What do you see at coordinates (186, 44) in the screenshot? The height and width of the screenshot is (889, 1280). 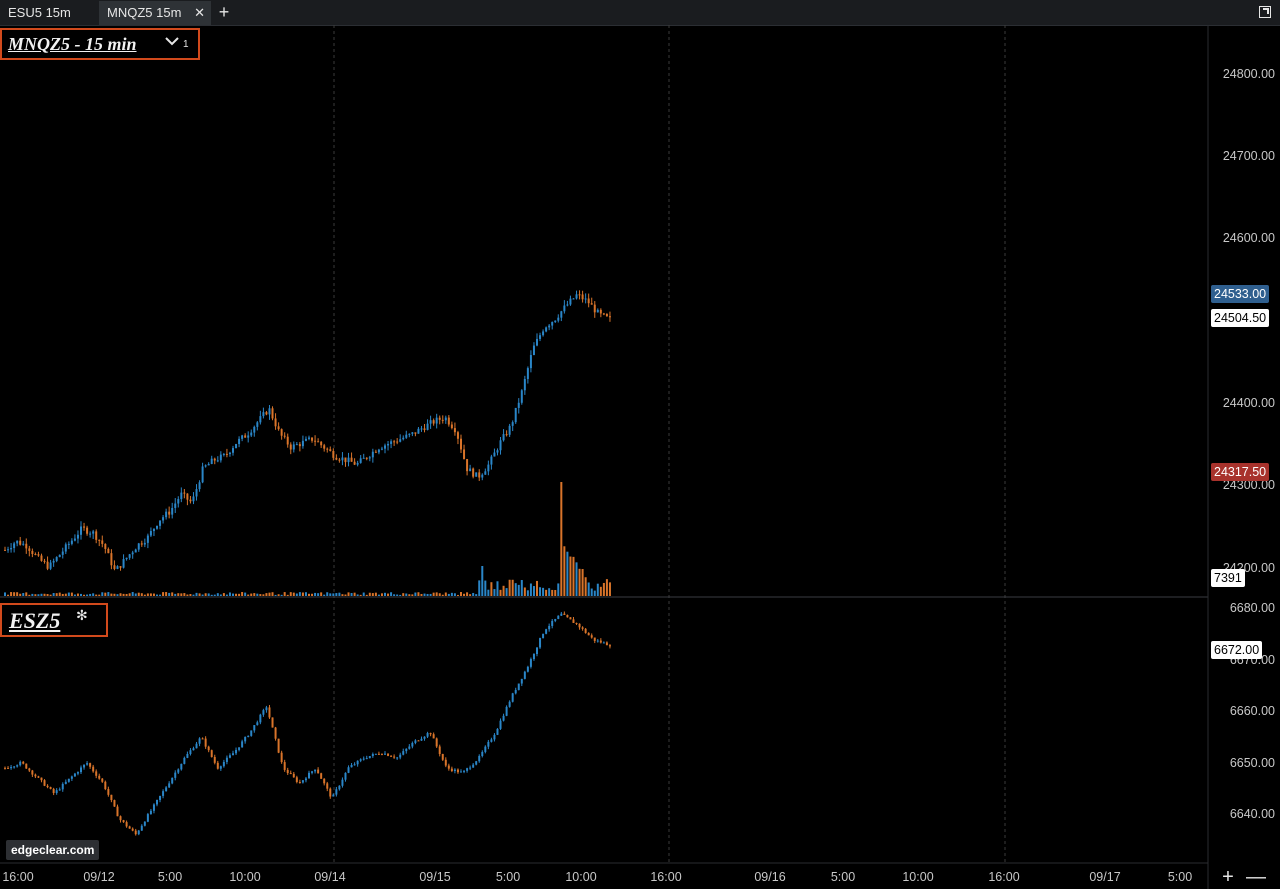 I see `study-count: 1` at bounding box center [186, 44].